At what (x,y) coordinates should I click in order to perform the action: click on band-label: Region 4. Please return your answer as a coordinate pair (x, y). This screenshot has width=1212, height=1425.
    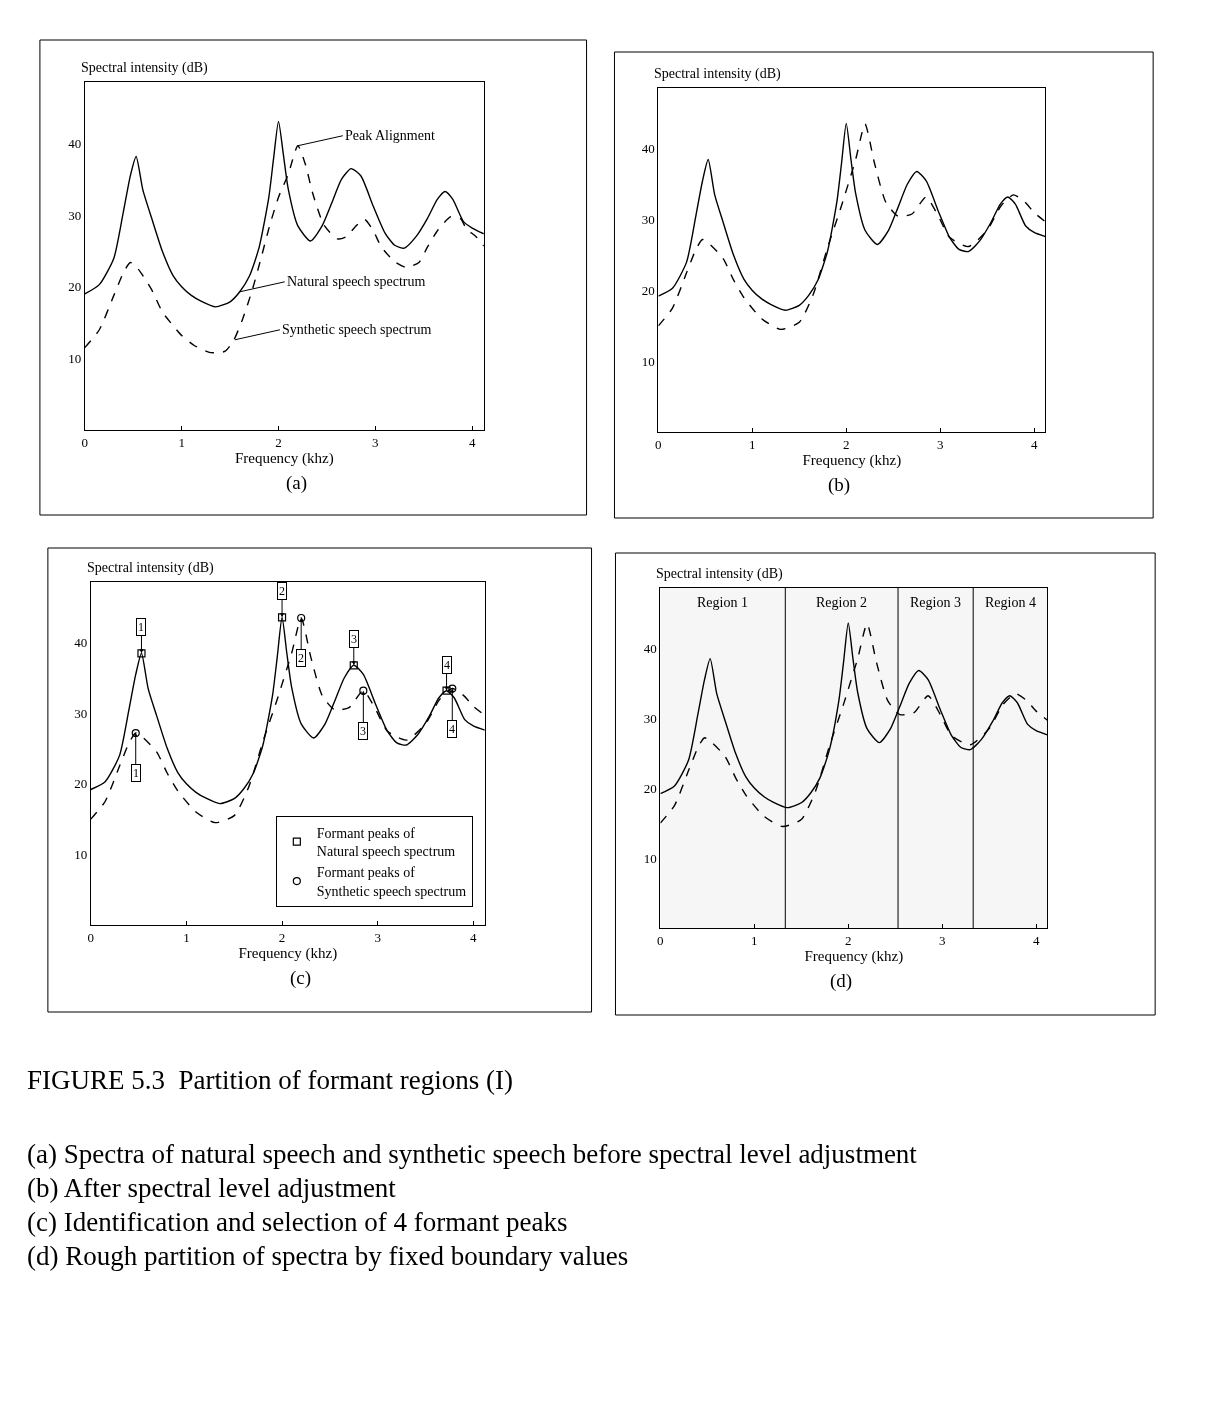
    Looking at the image, I should click on (1010, 602).